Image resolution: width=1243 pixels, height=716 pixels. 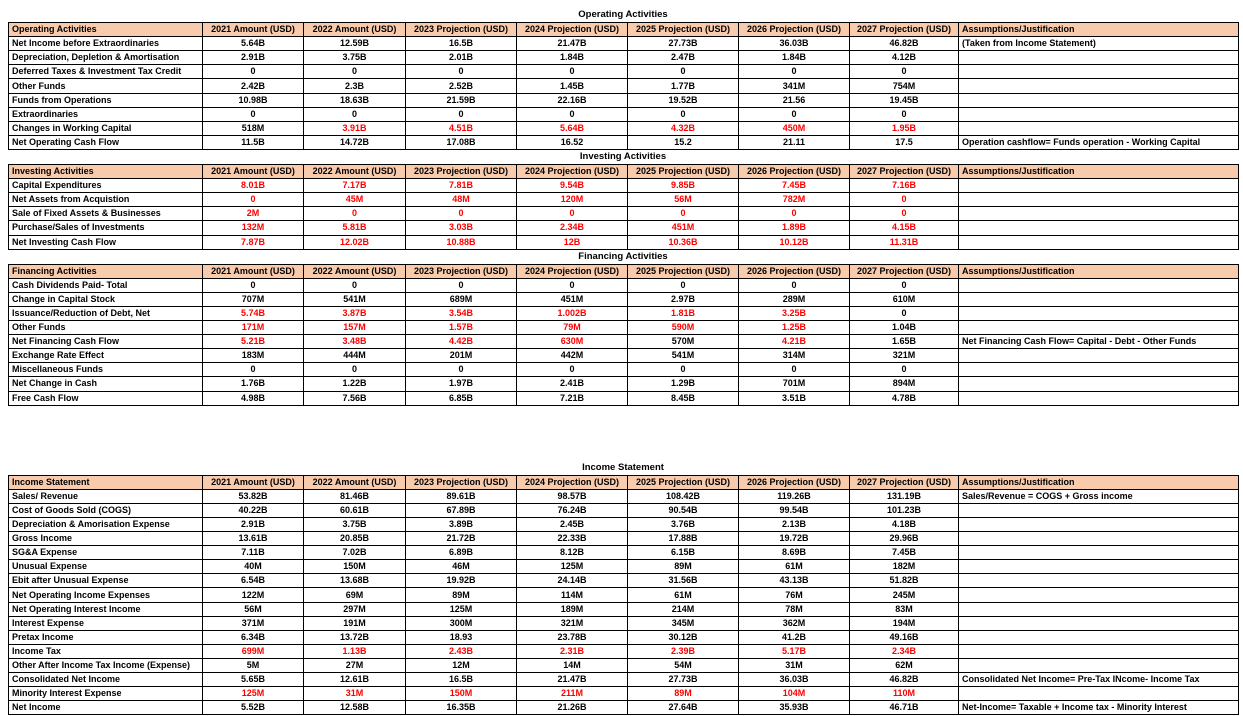 I want to click on value-cell: 7.81B, so click(x=461, y=186).